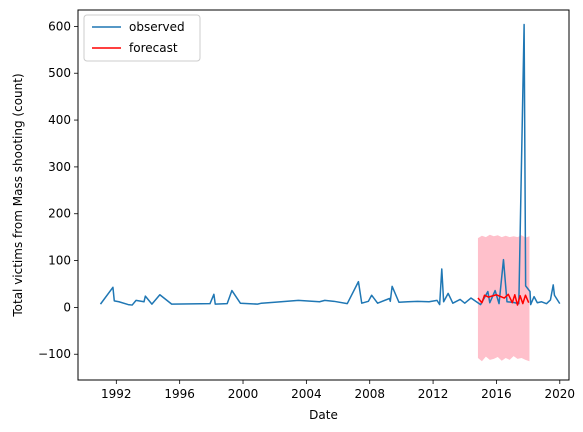 The width and height of the screenshot is (583, 432). Describe the element at coordinates (179, 394) in the screenshot. I see `x-tick-label: 1996` at that location.